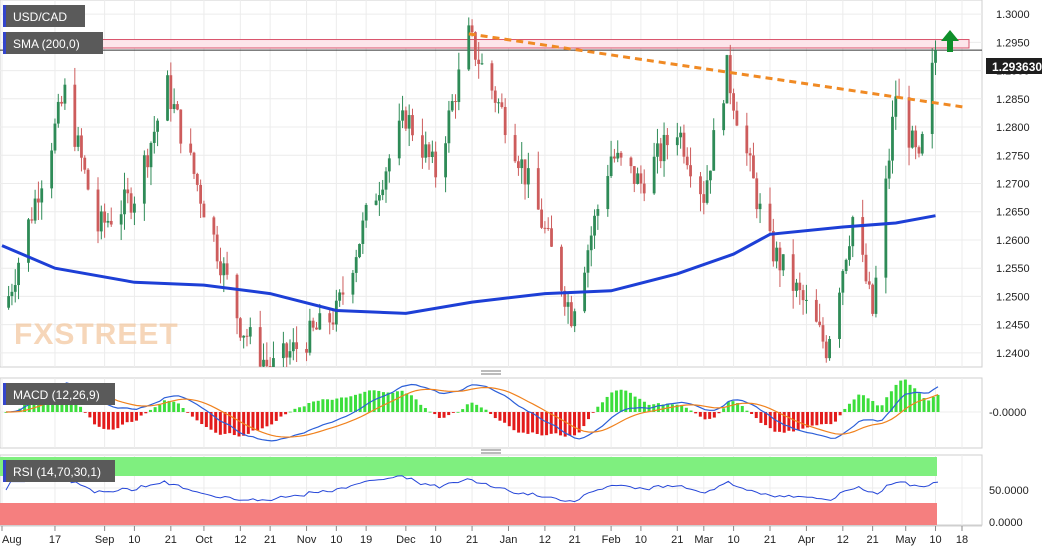 This screenshot has height=550, width=1060. What do you see at coordinates (59, 471) in the screenshot?
I see `rsi-badge: RSI (14,70,30,1)` at bounding box center [59, 471].